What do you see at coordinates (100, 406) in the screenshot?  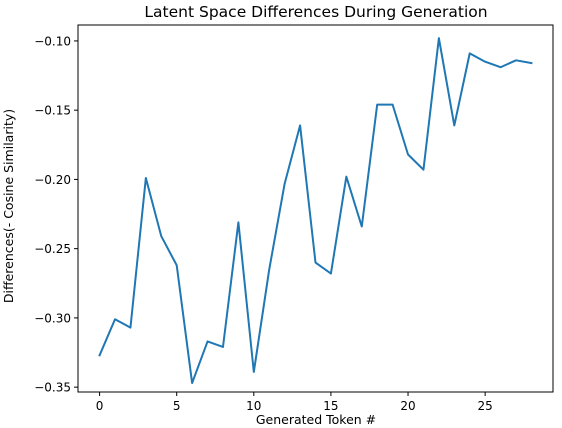 I see `x-tick-label: 0` at bounding box center [100, 406].